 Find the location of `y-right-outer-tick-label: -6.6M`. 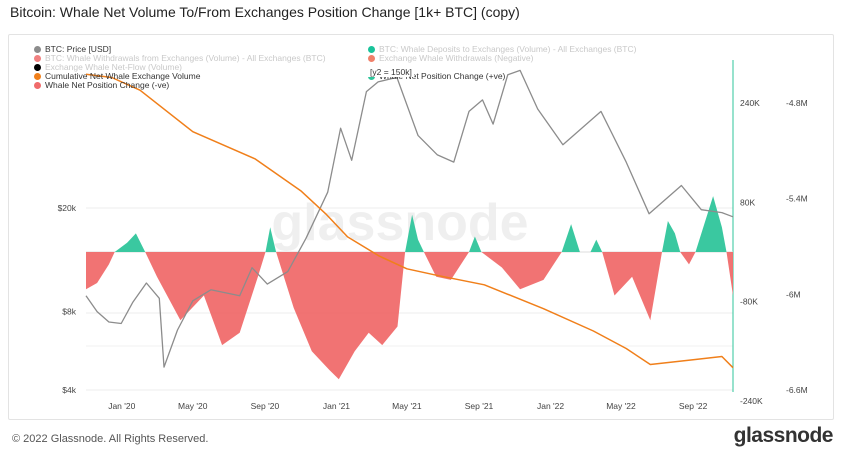

y-right-outer-tick-label: -6.6M is located at coordinates (797, 390).